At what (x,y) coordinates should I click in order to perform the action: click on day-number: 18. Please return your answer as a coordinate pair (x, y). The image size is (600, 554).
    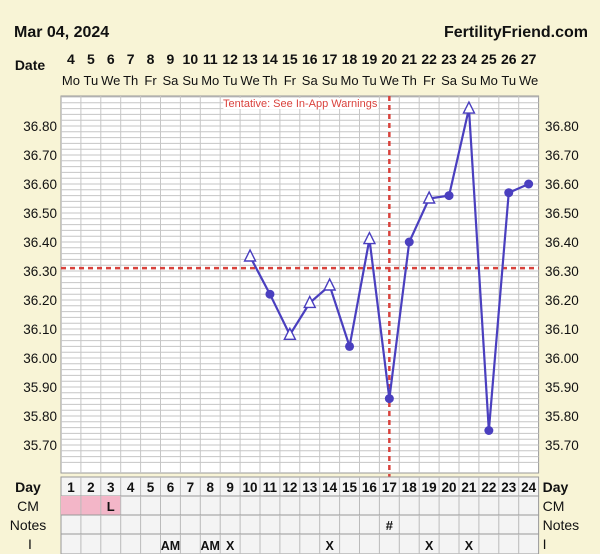
    Looking at the image, I should click on (410, 487).